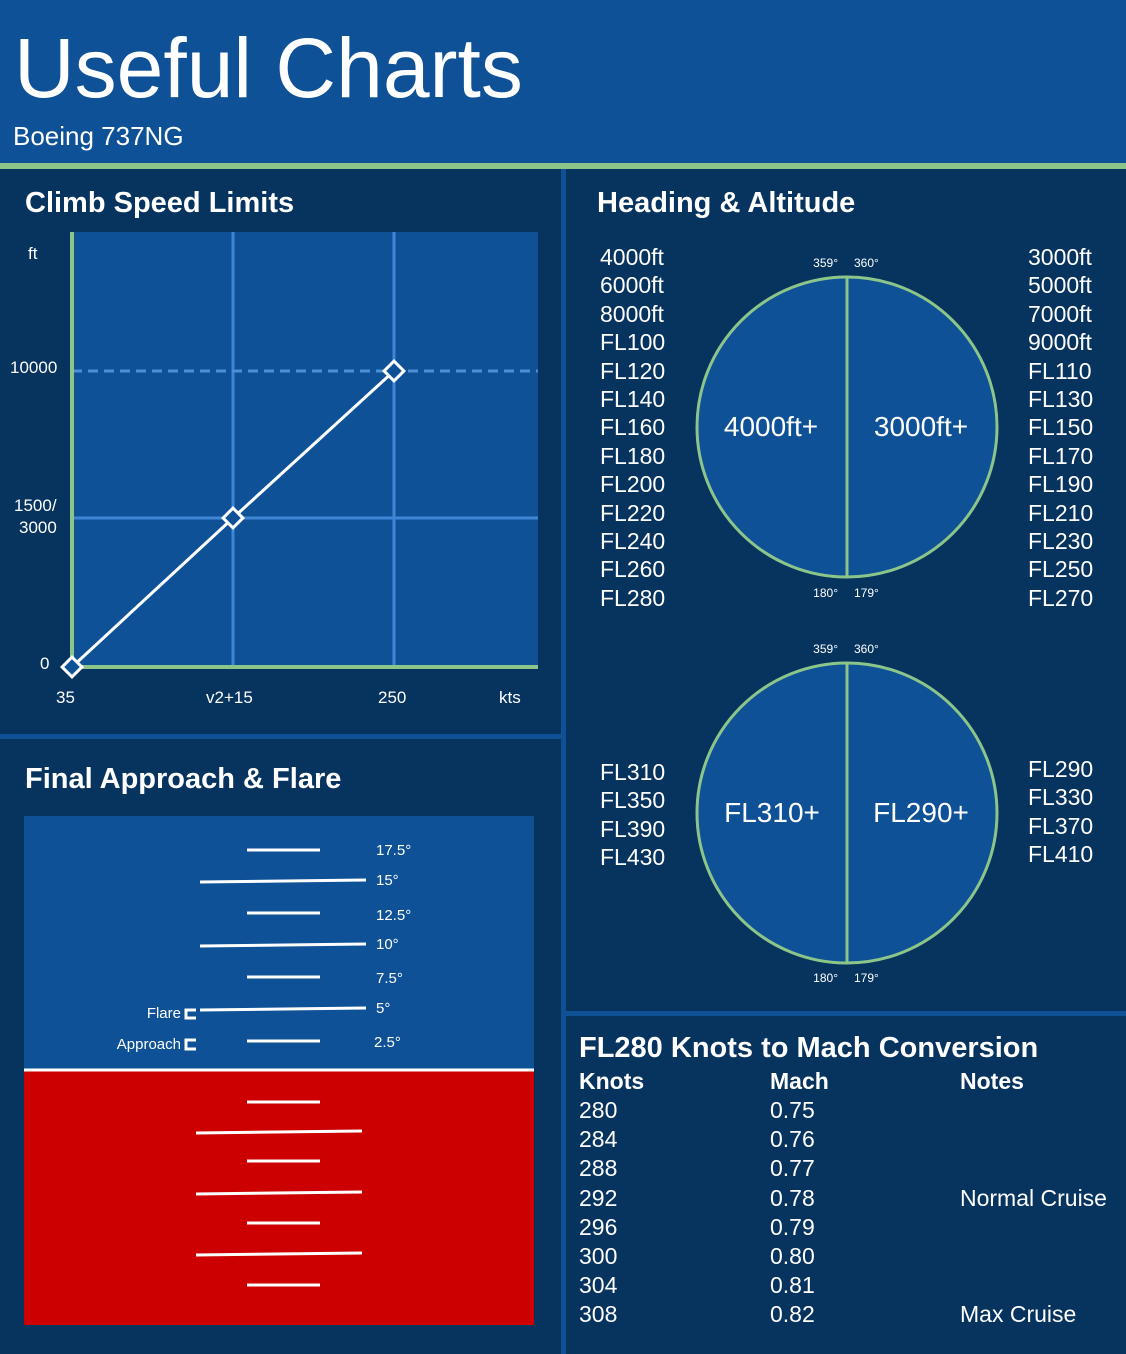 This screenshot has width=1126, height=1354. I want to click on flare-label: Flare, so click(164, 1013).